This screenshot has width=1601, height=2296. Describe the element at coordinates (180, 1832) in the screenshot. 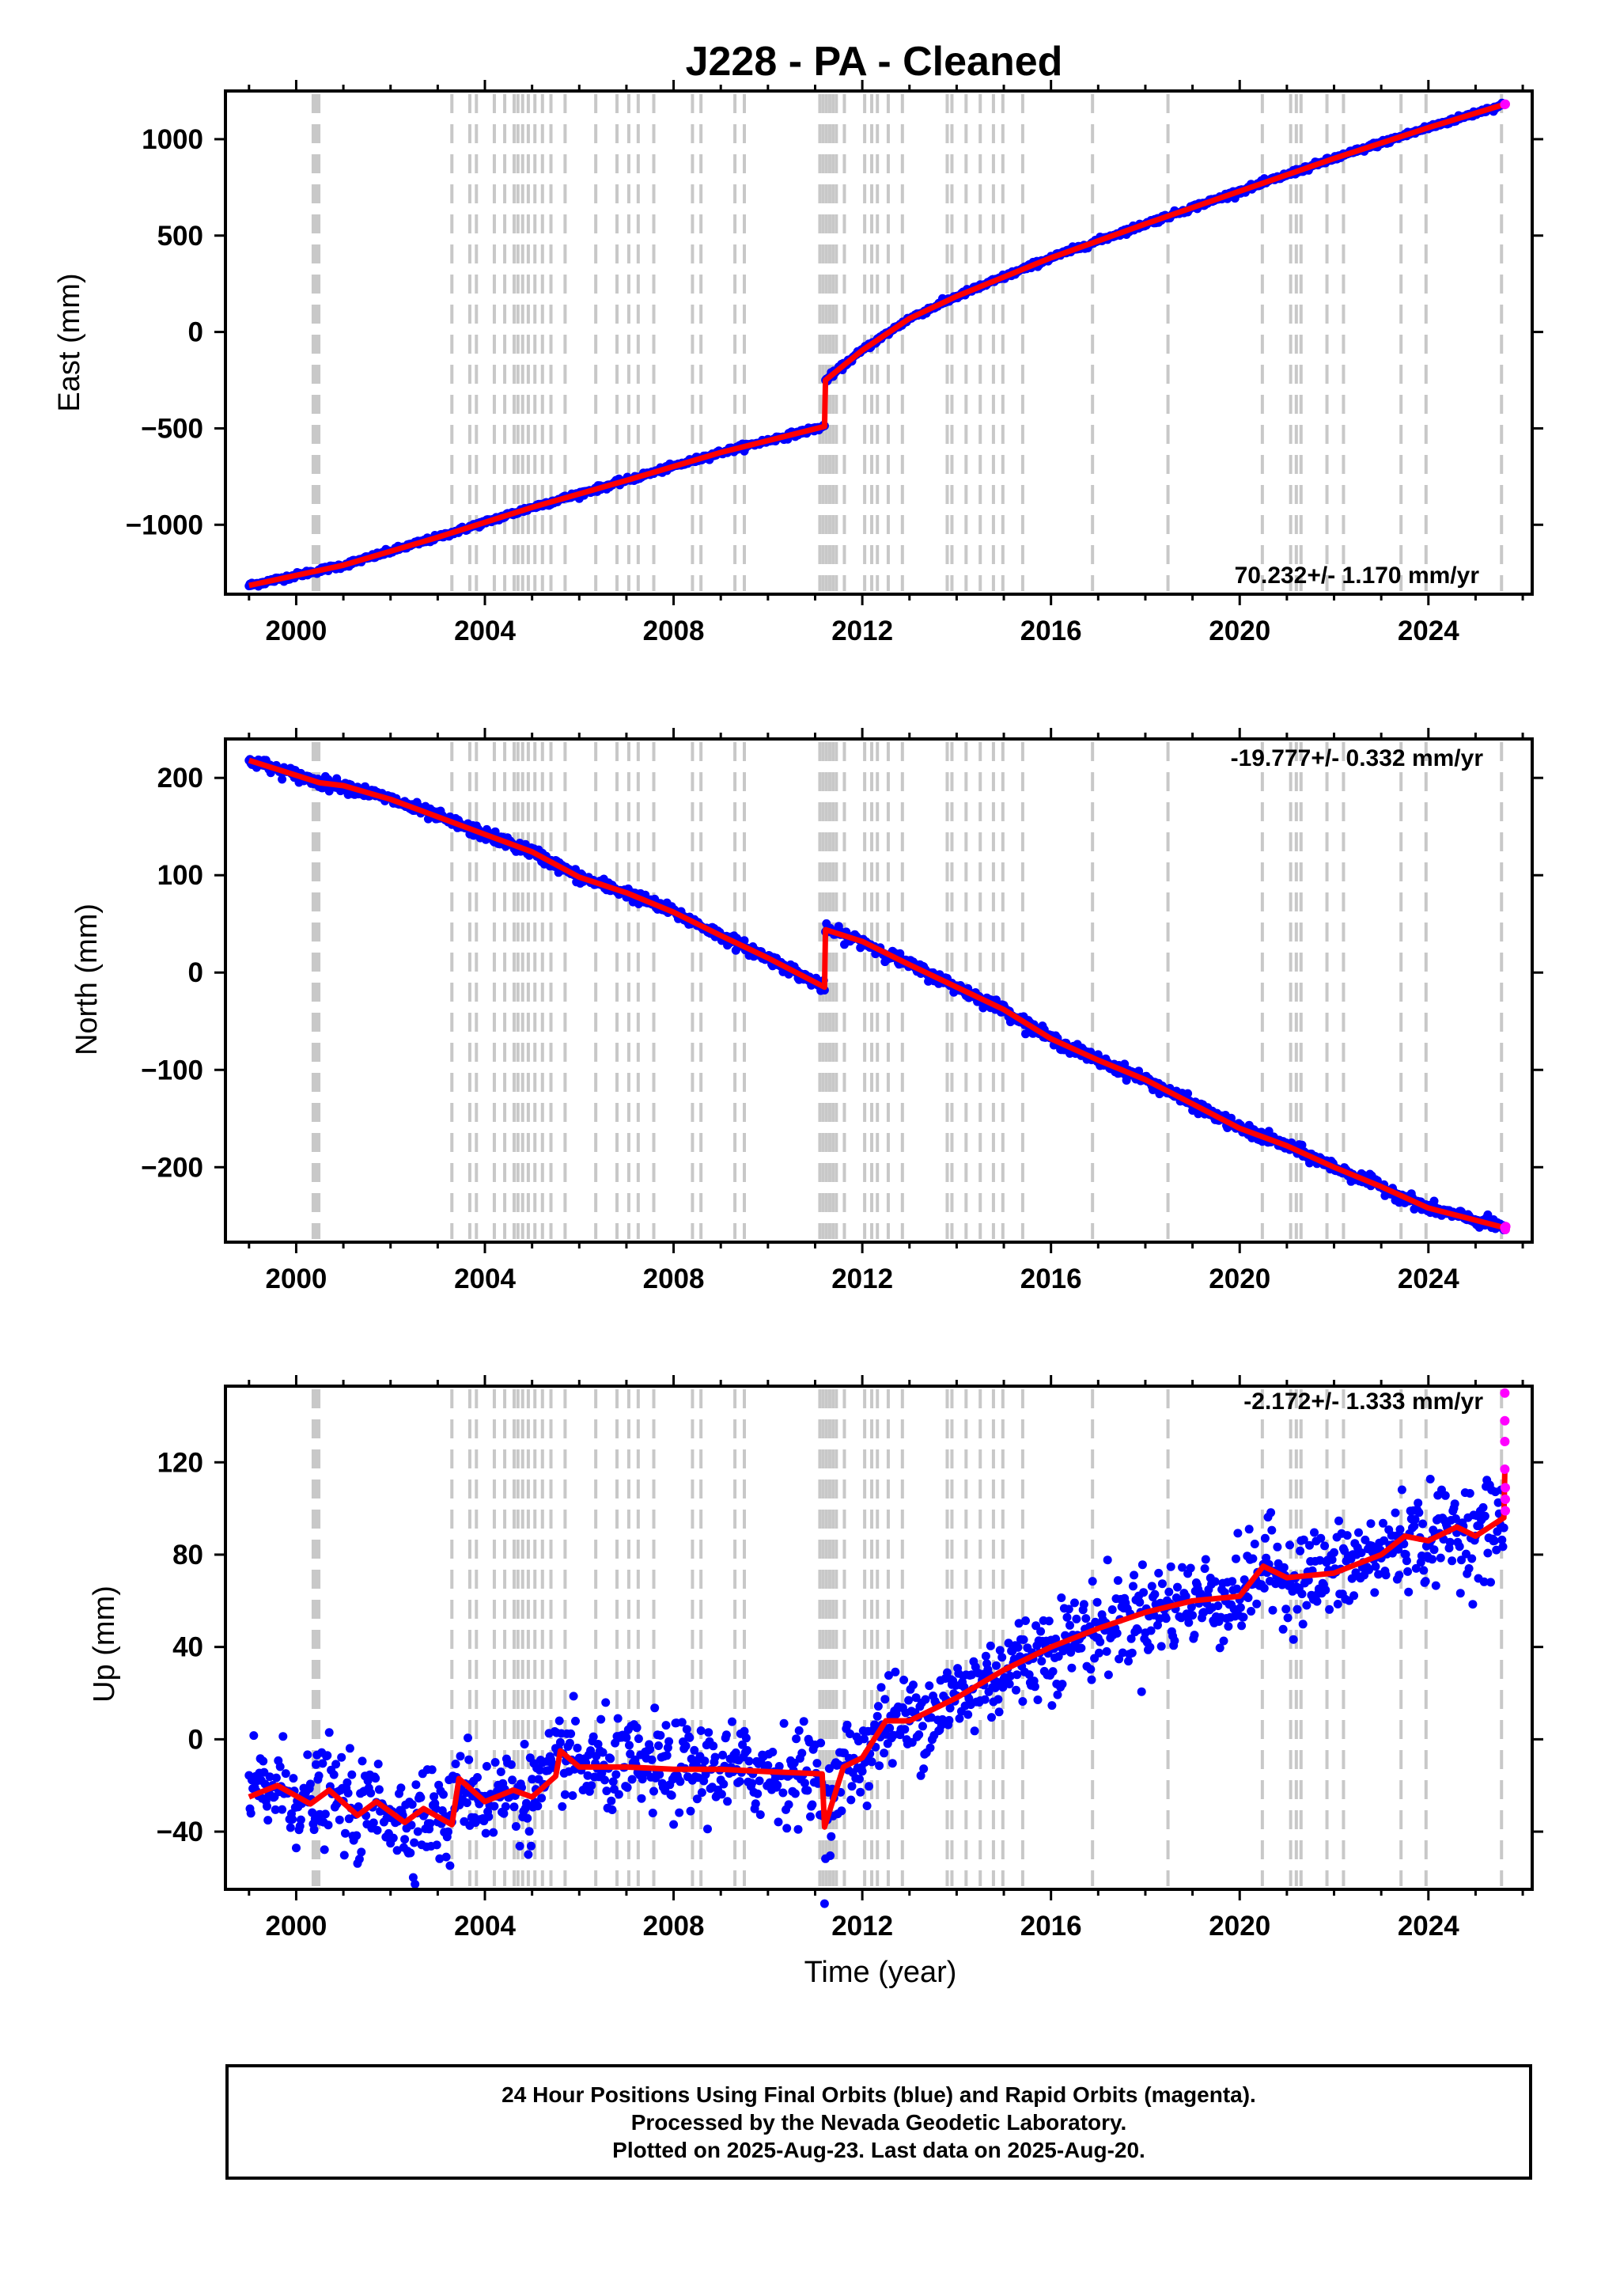

I see `y-tick-label: −40` at that location.